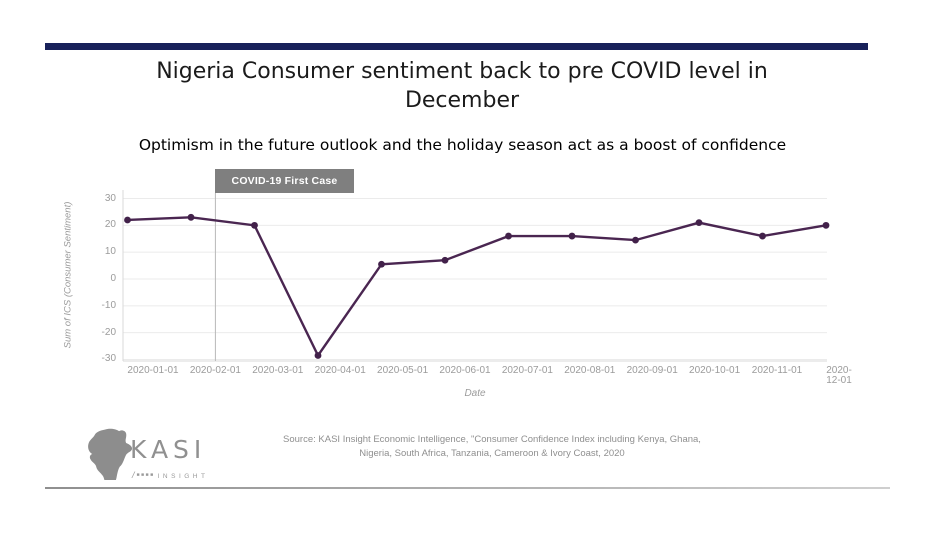 The image size is (925, 539). What do you see at coordinates (145, 475) in the screenshot?
I see `logo-dots-icon: ■■■■` at bounding box center [145, 475].